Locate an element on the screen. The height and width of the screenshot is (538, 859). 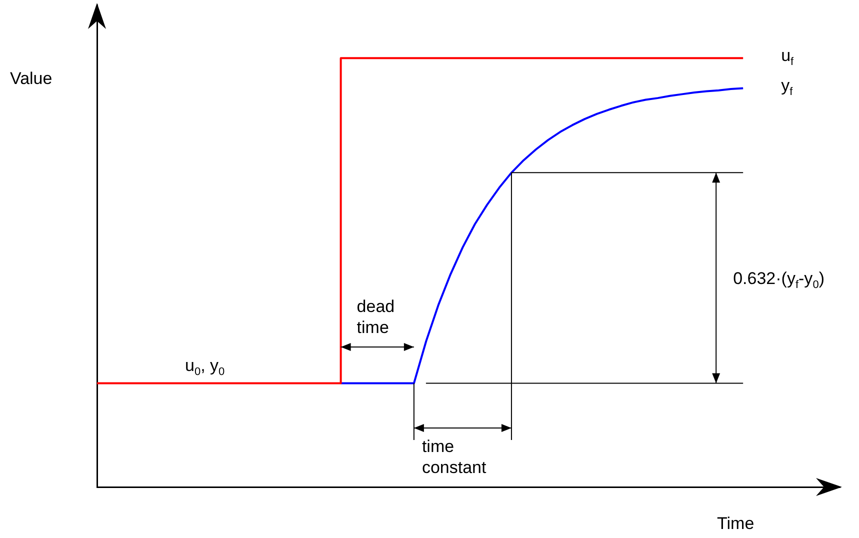
text: y$_{f}$ is located at coordinates (787, 86).